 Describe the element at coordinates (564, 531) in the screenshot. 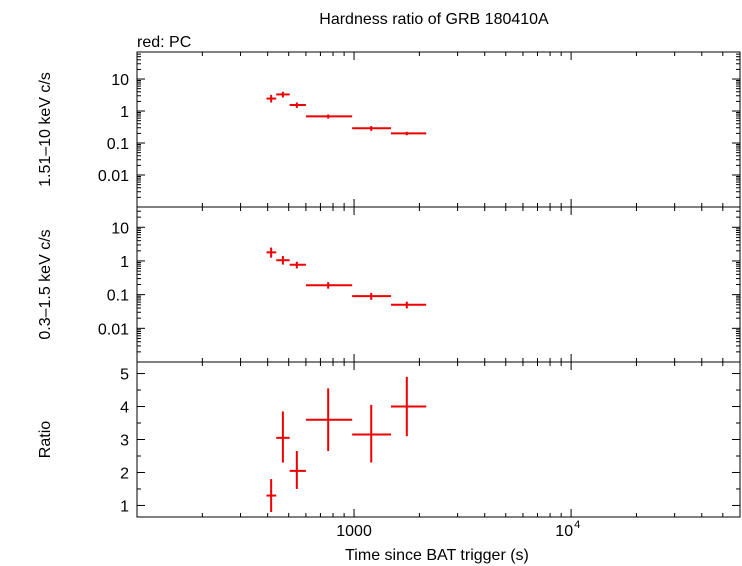

I see `x-tick-label: 10` at that location.